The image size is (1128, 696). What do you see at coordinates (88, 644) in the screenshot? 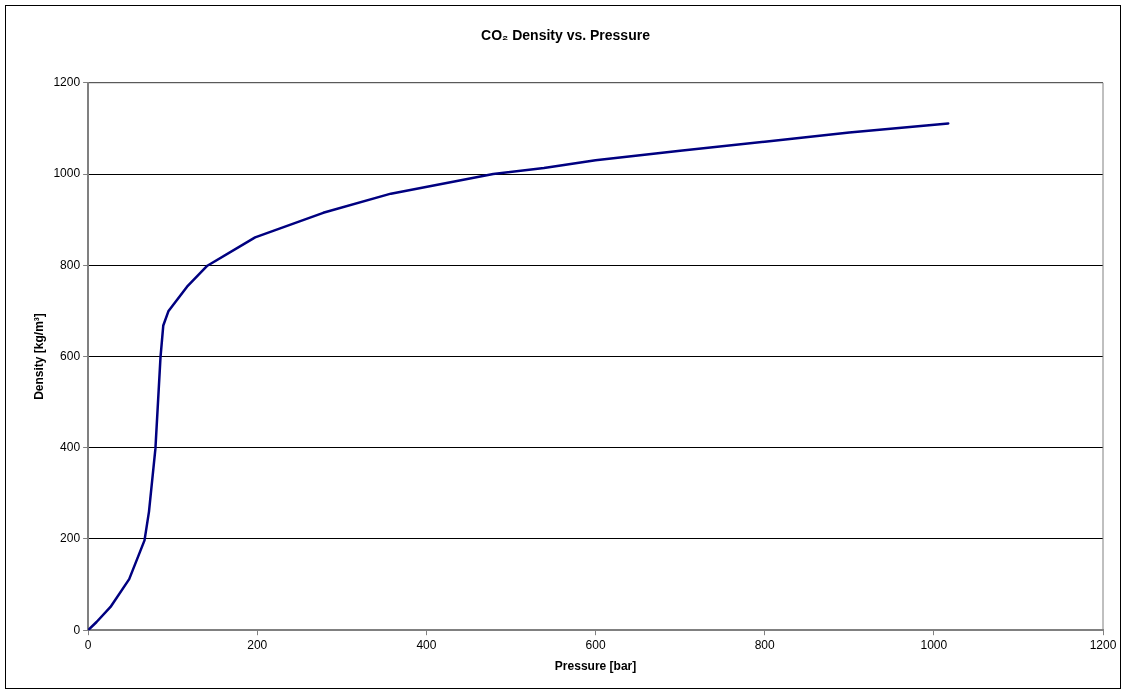
I see `x-tick-label: 0` at bounding box center [88, 644].